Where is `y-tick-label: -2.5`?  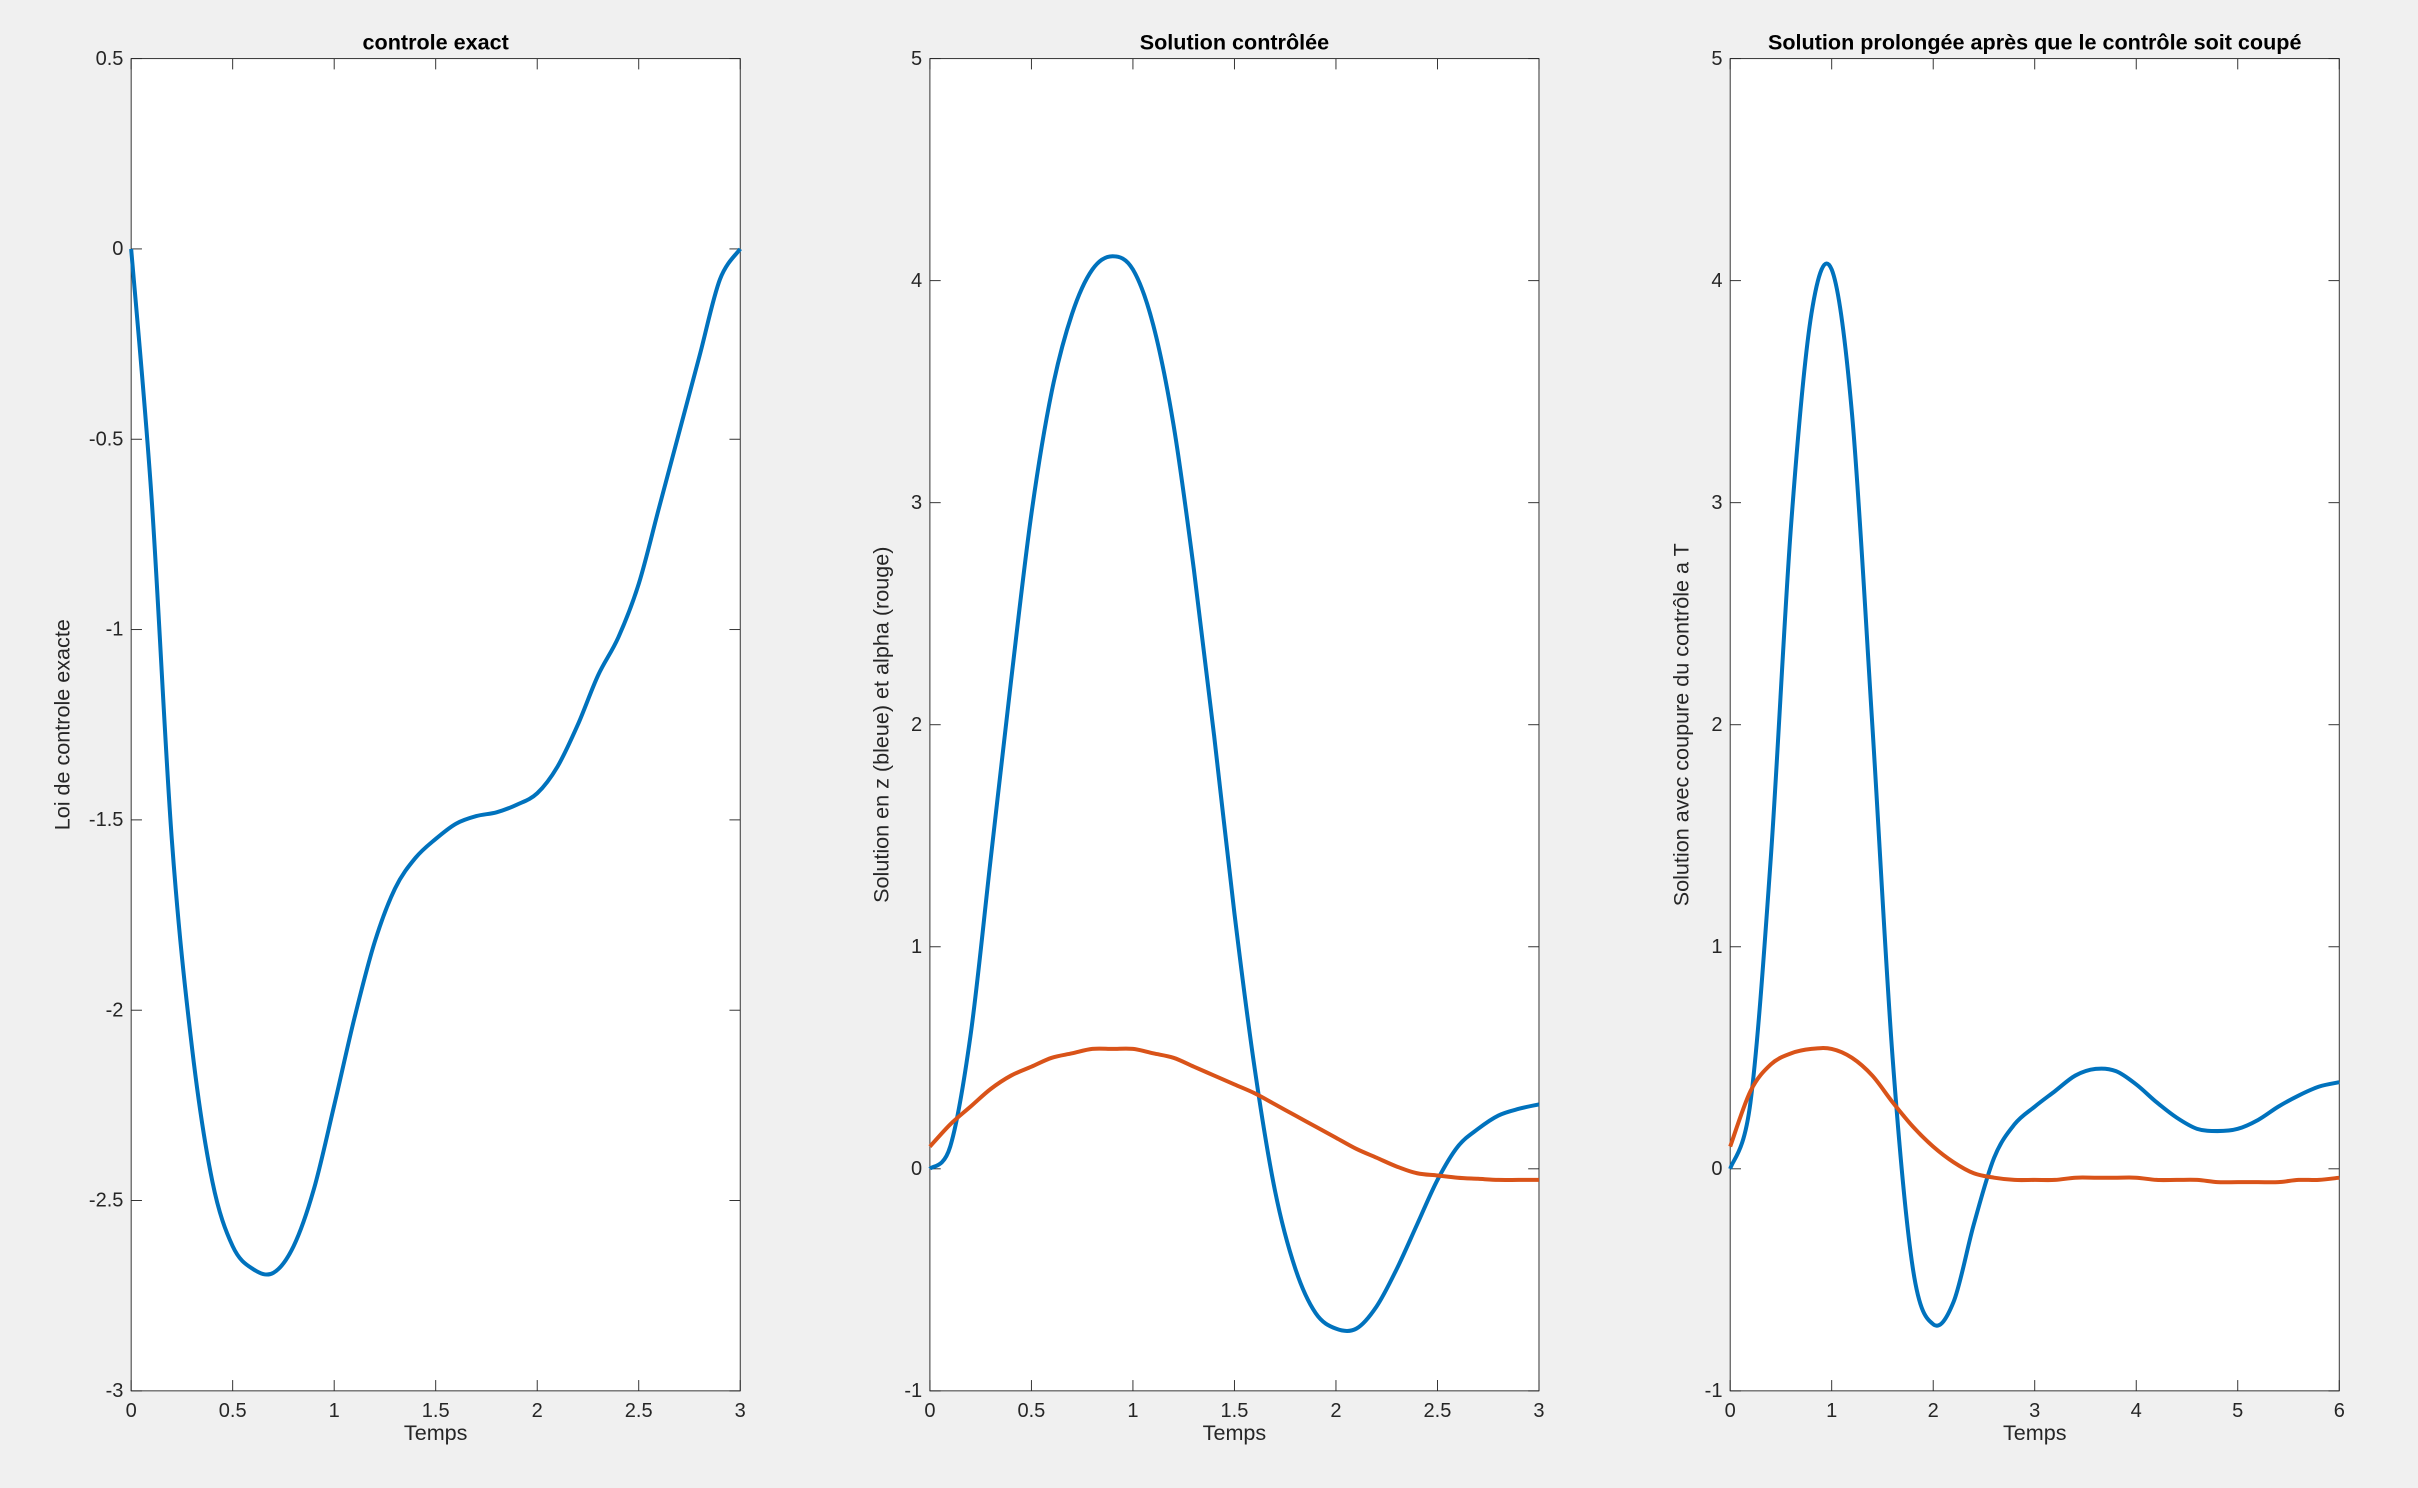 y-tick-label: -2.5 is located at coordinates (106, 1201).